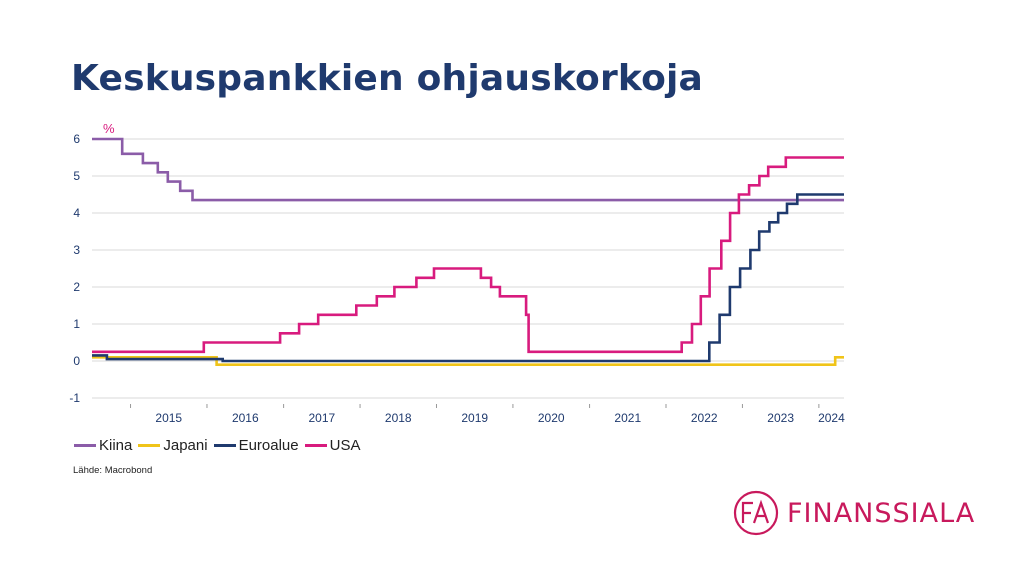 This screenshot has width=1024, height=576. Describe the element at coordinates (627, 418) in the screenshot. I see `x-tick-label: 2021` at that location.